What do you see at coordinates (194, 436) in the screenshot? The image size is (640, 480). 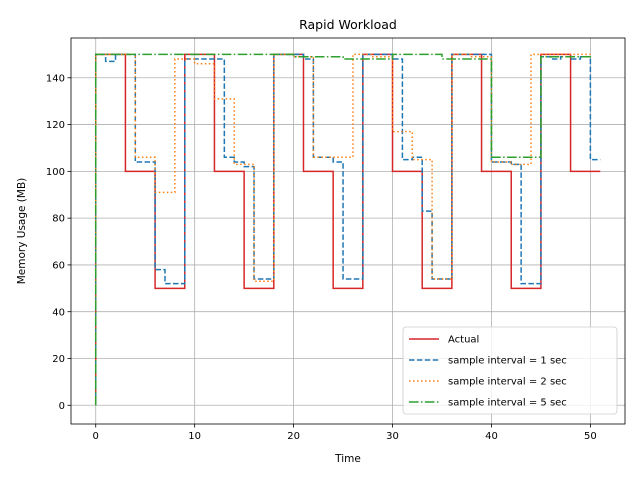 I see `x-tick-label: 10` at bounding box center [194, 436].